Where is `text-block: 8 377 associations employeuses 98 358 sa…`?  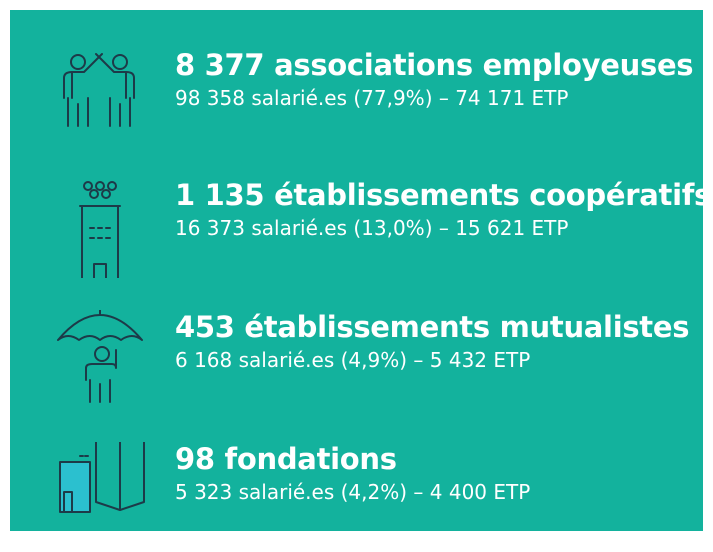 text-block: 8 377 associations employeuses 98 358 sa… is located at coordinates (434, 79).